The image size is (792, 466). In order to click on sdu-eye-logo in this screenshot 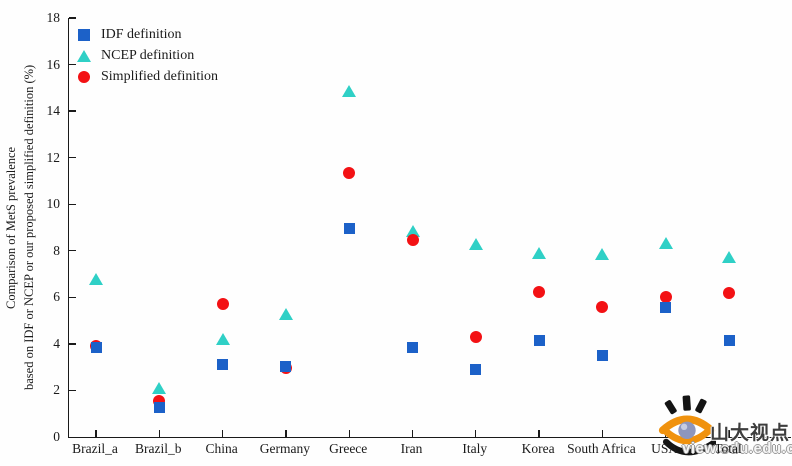, I will do `click(687, 425)`.